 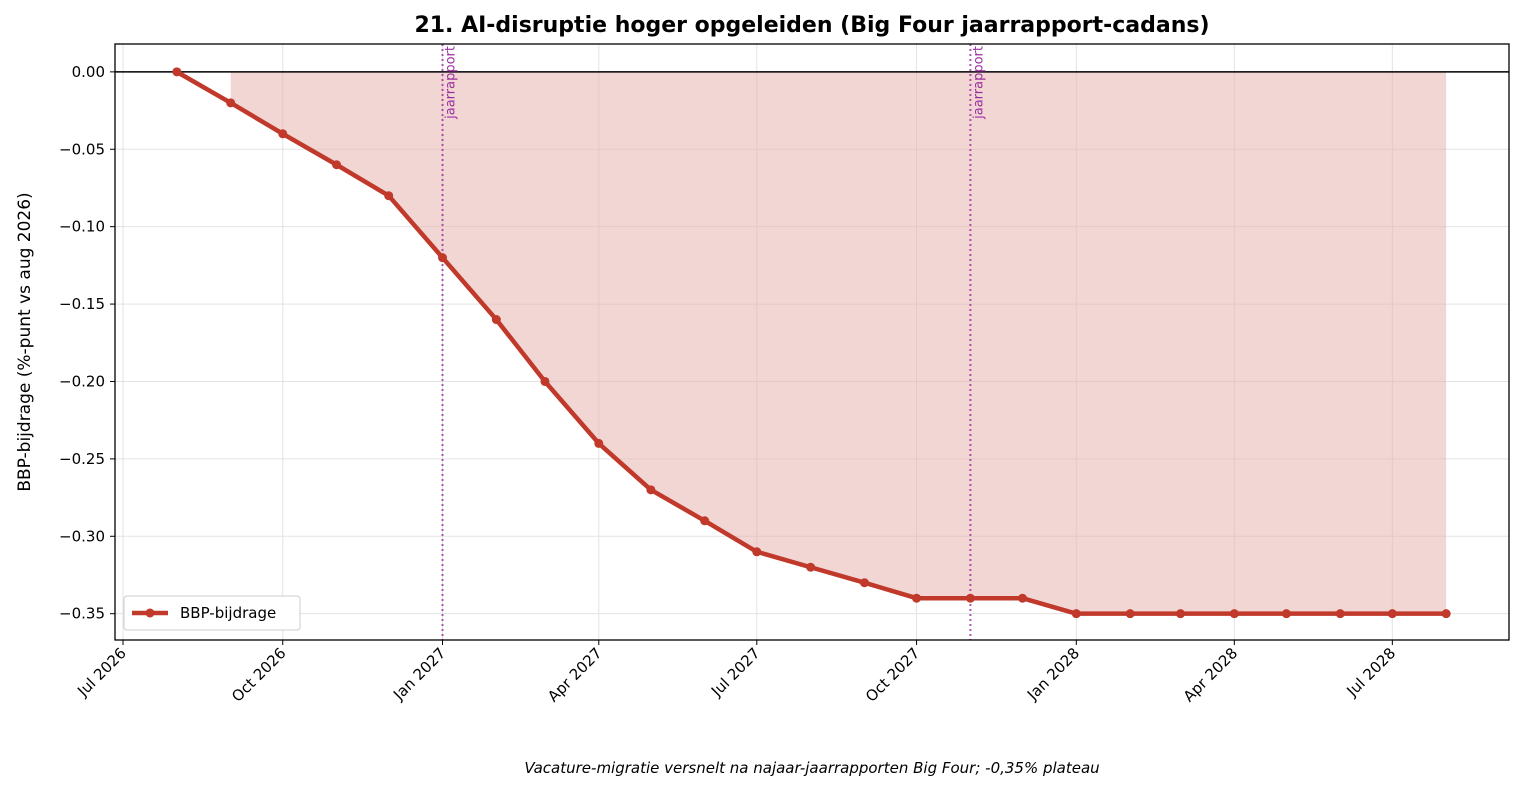 What do you see at coordinates (82, 227) in the screenshot?
I see `y-tick-label: −0.10` at bounding box center [82, 227].